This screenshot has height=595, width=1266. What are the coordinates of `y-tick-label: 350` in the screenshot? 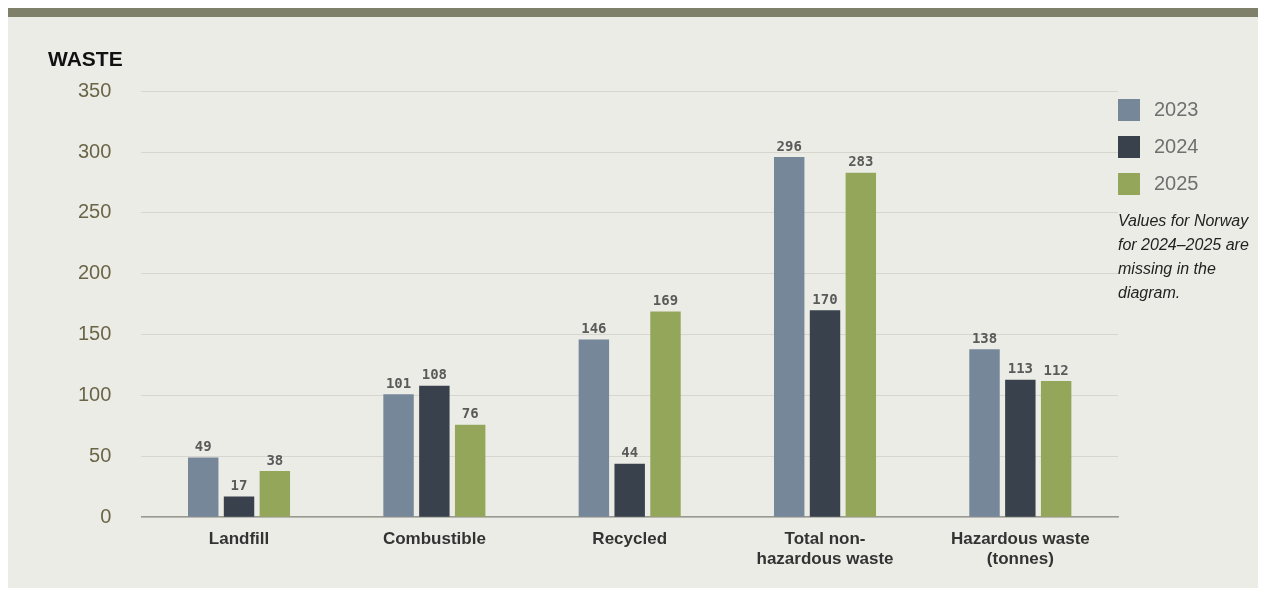 It's located at (94, 89).